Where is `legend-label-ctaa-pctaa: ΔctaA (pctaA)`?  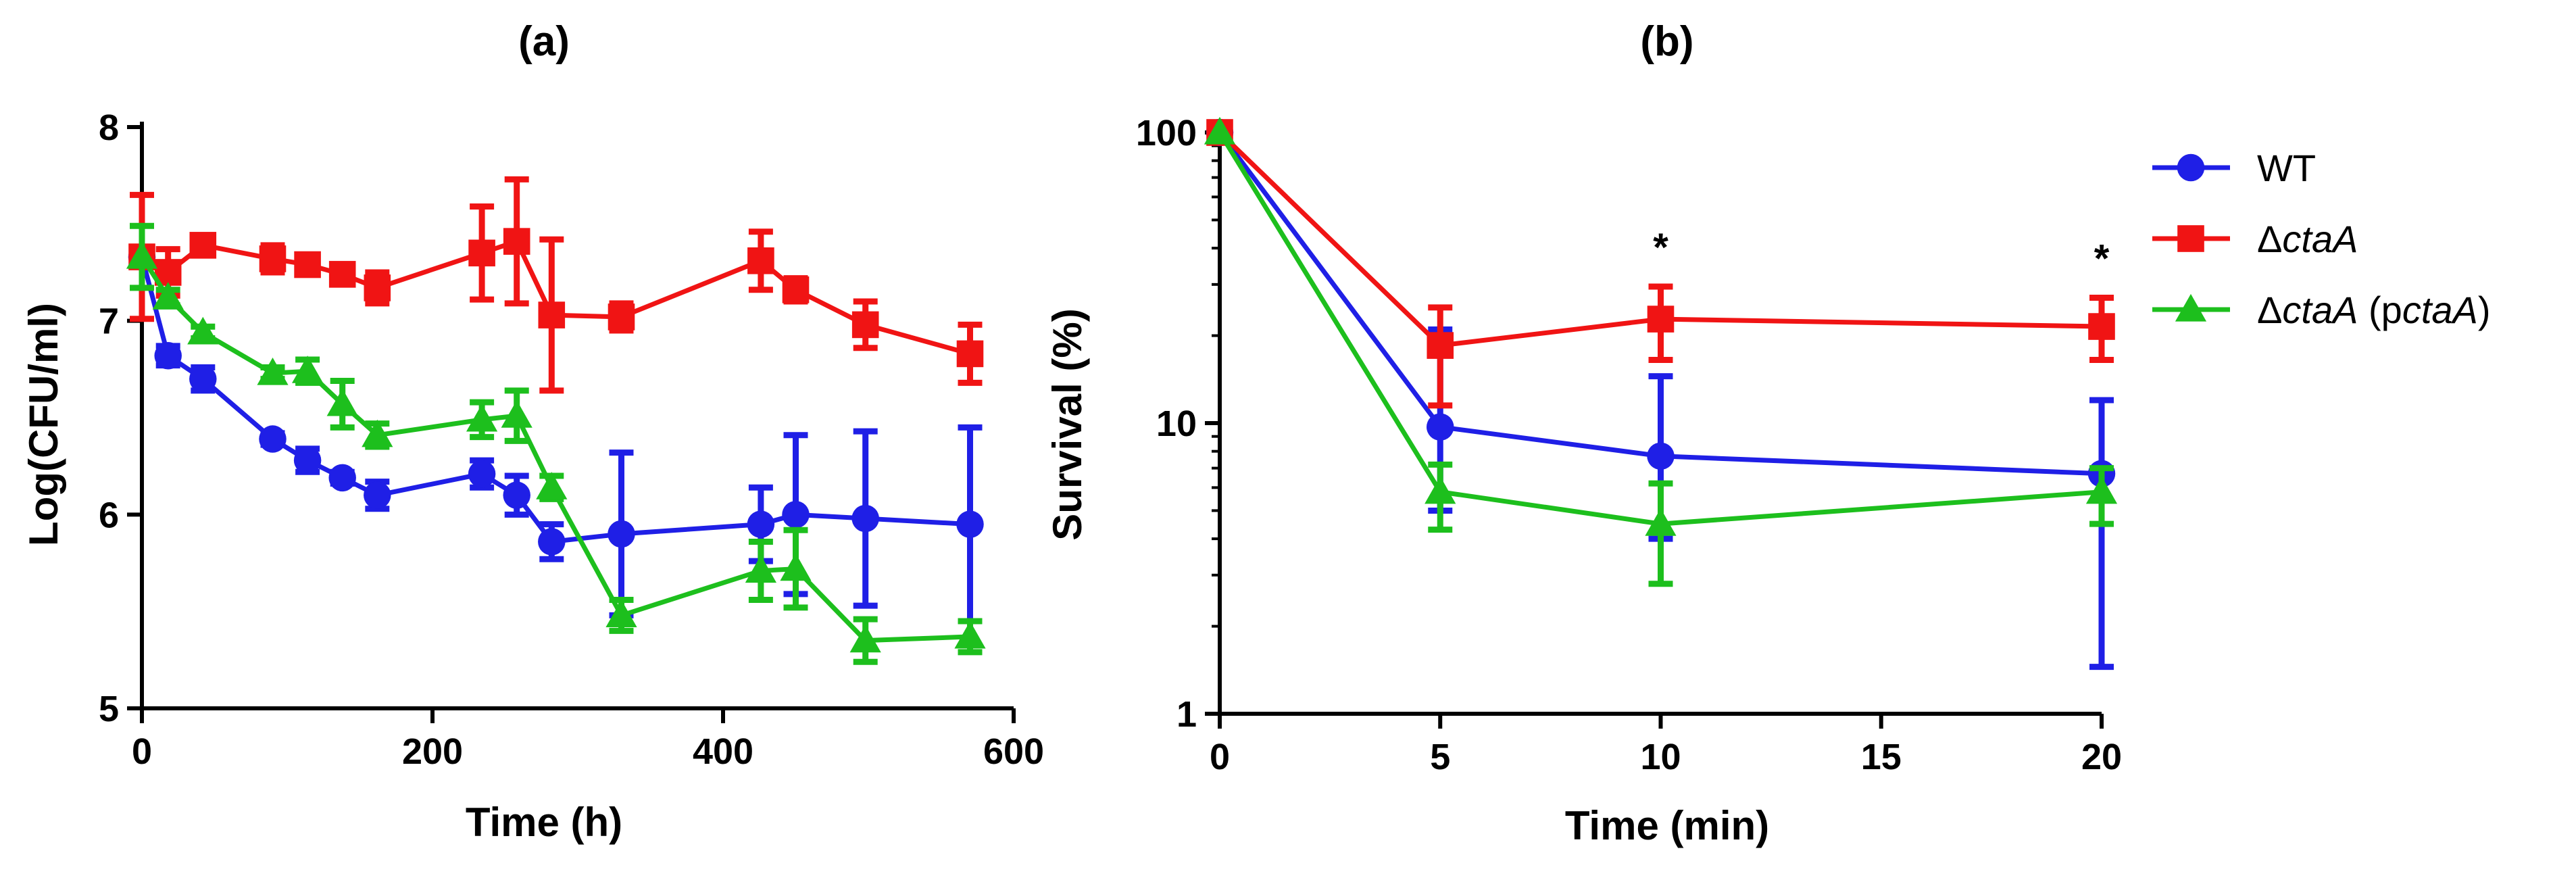
legend-label-ctaa-pctaa: ΔctaA (pctaA) is located at coordinates (2374, 310).